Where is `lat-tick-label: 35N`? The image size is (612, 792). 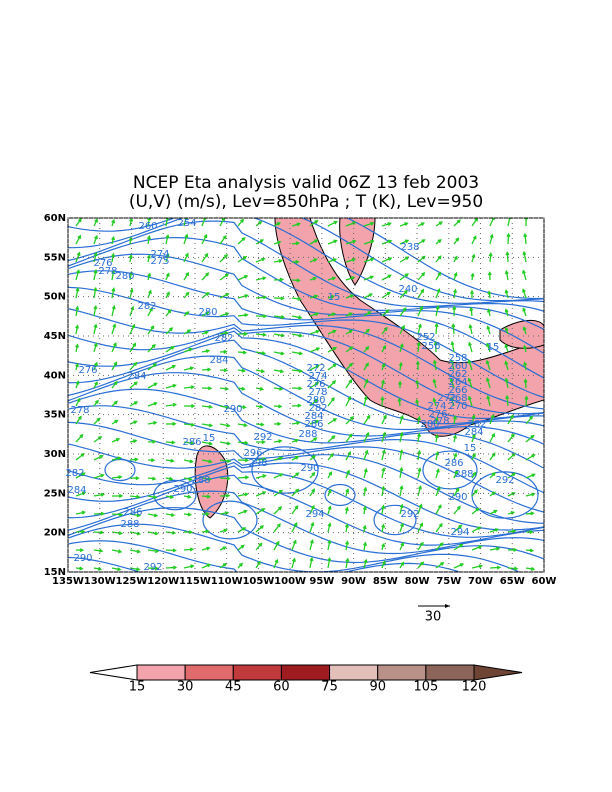 lat-tick-label: 35N is located at coordinates (55, 415).